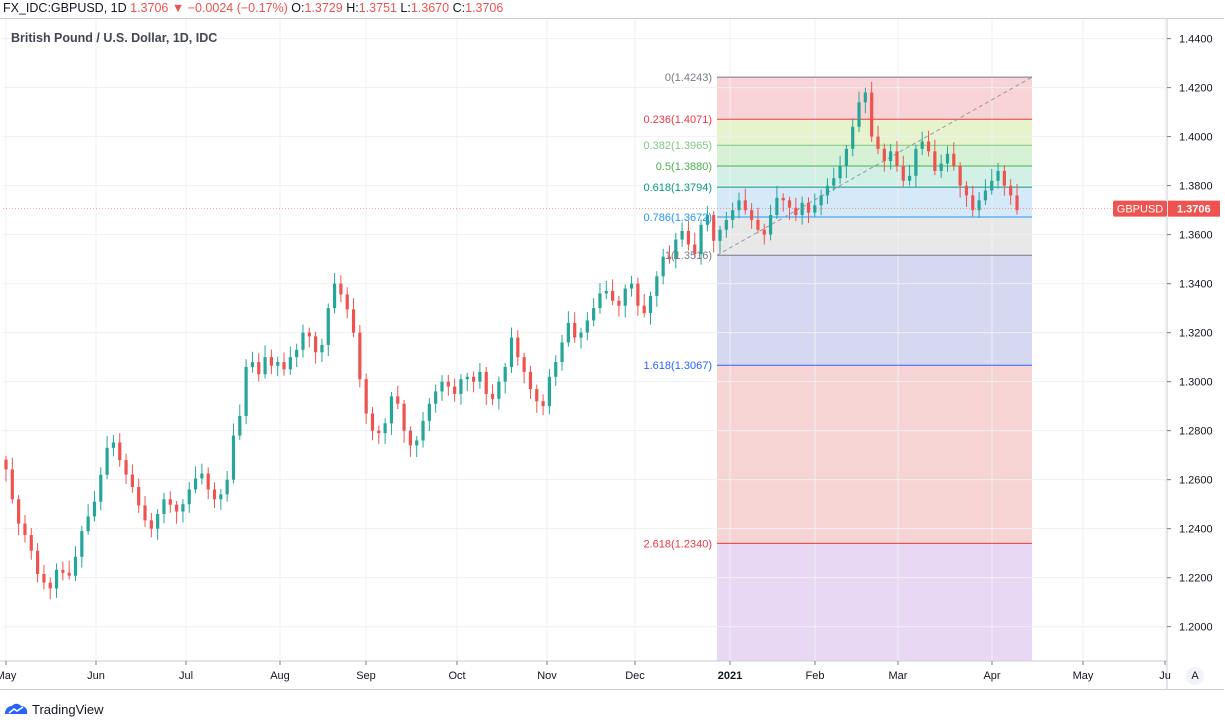  I want to click on high-label: H:, so click(352, 8).